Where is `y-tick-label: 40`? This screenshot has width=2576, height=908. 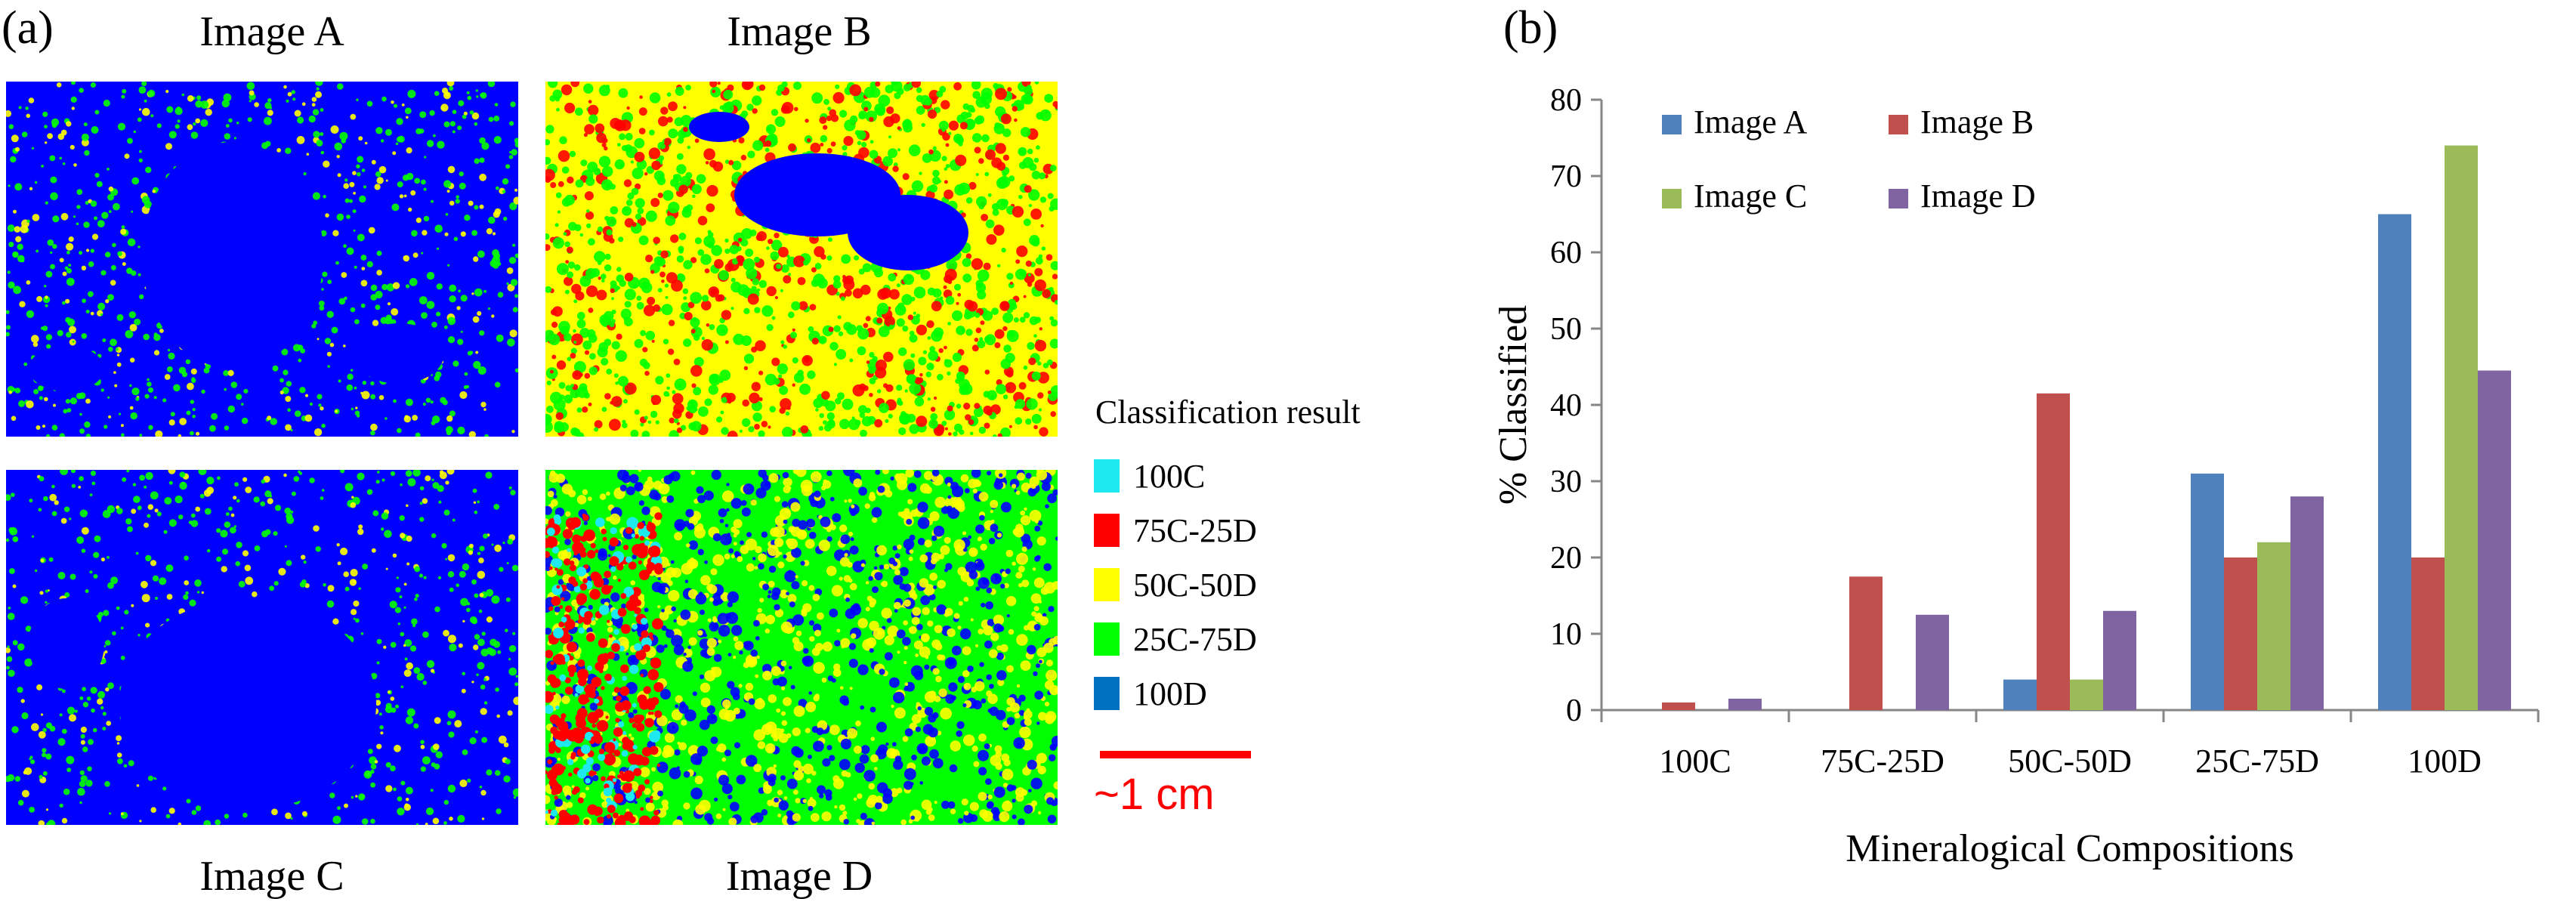 y-tick-label: 40 is located at coordinates (1566, 405).